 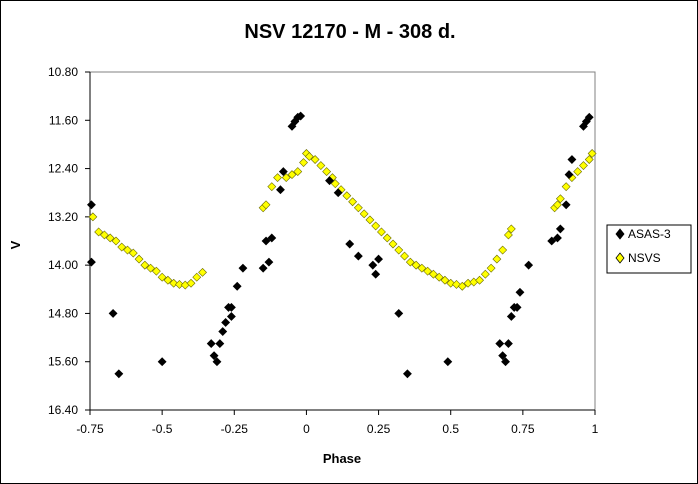 What do you see at coordinates (595, 429) in the screenshot?
I see `x-tick-label: 1` at bounding box center [595, 429].